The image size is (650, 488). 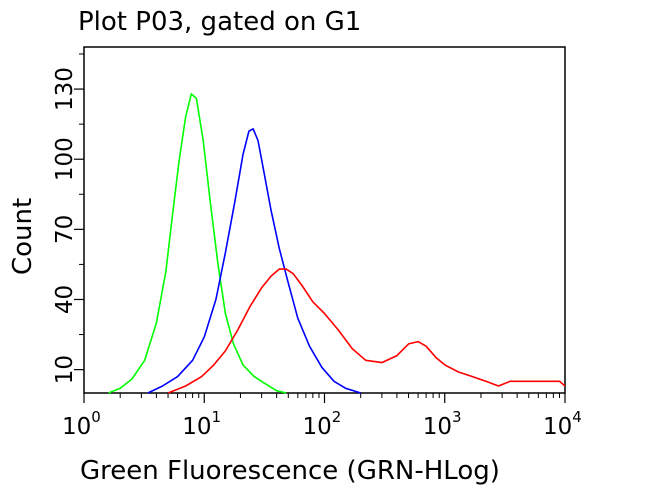 What do you see at coordinates (201, 424) in the screenshot?
I see `x-tick-label: 10¹` at bounding box center [201, 424].